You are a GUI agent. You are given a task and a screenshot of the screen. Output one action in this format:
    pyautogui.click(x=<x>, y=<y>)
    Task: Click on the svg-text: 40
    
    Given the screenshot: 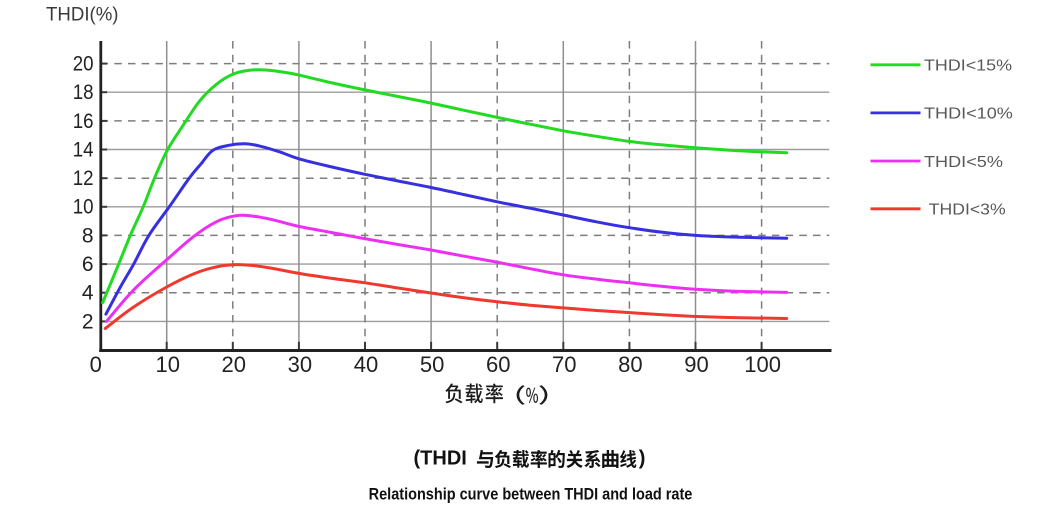 What is the action you would take?
    pyautogui.click(x=366, y=364)
    